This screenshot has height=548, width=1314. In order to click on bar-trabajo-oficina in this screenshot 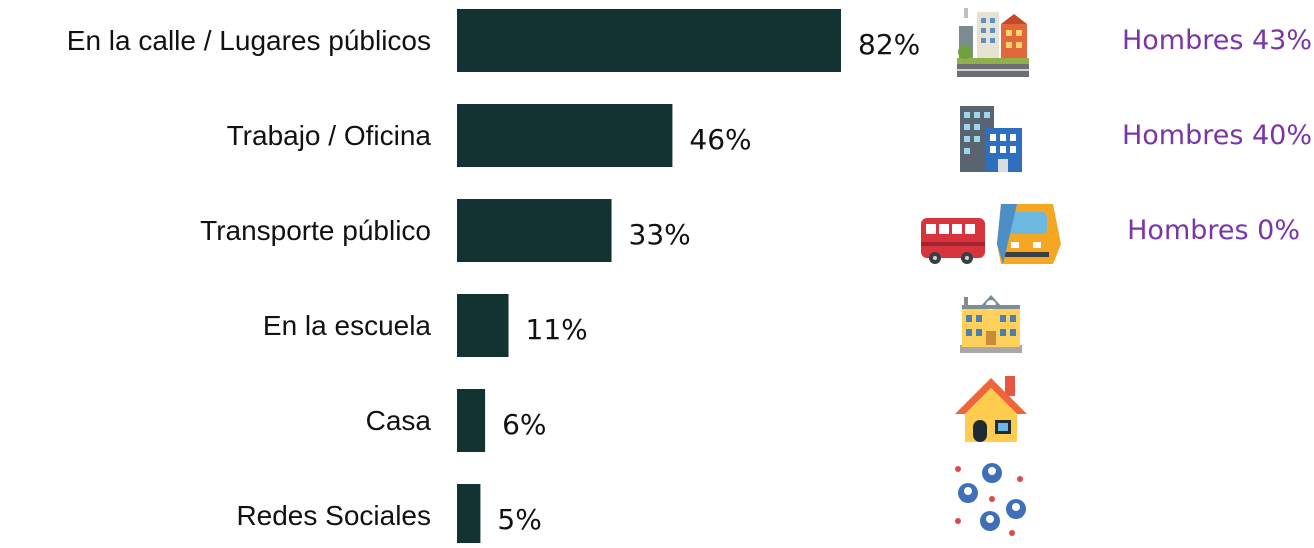, I will do `click(565, 135)`.